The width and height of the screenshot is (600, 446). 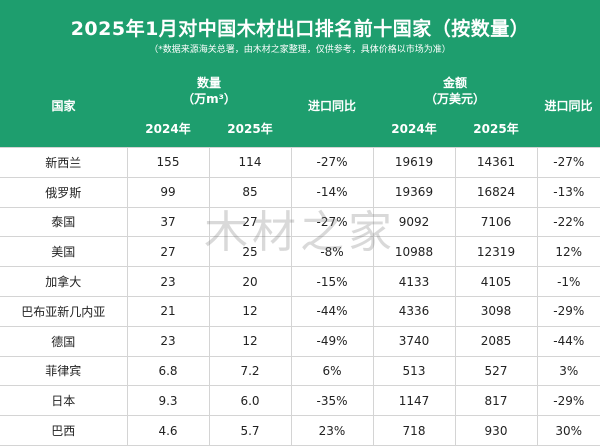 I want to click on table-row: 加拿大 23 20 -15% 4133 4105 -1%, so click(x=300, y=281).